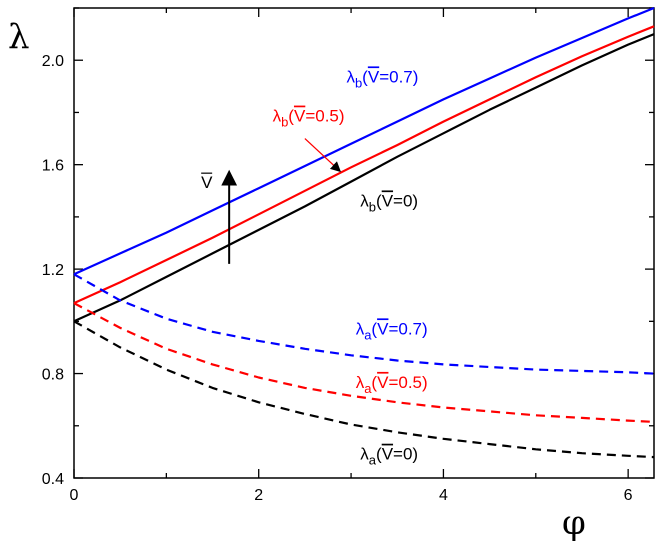 The height and width of the screenshot is (542, 664). What do you see at coordinates (443, 495) in the screenshot?
I see `x-tick-label: 4` at bounding box center [443, 495].